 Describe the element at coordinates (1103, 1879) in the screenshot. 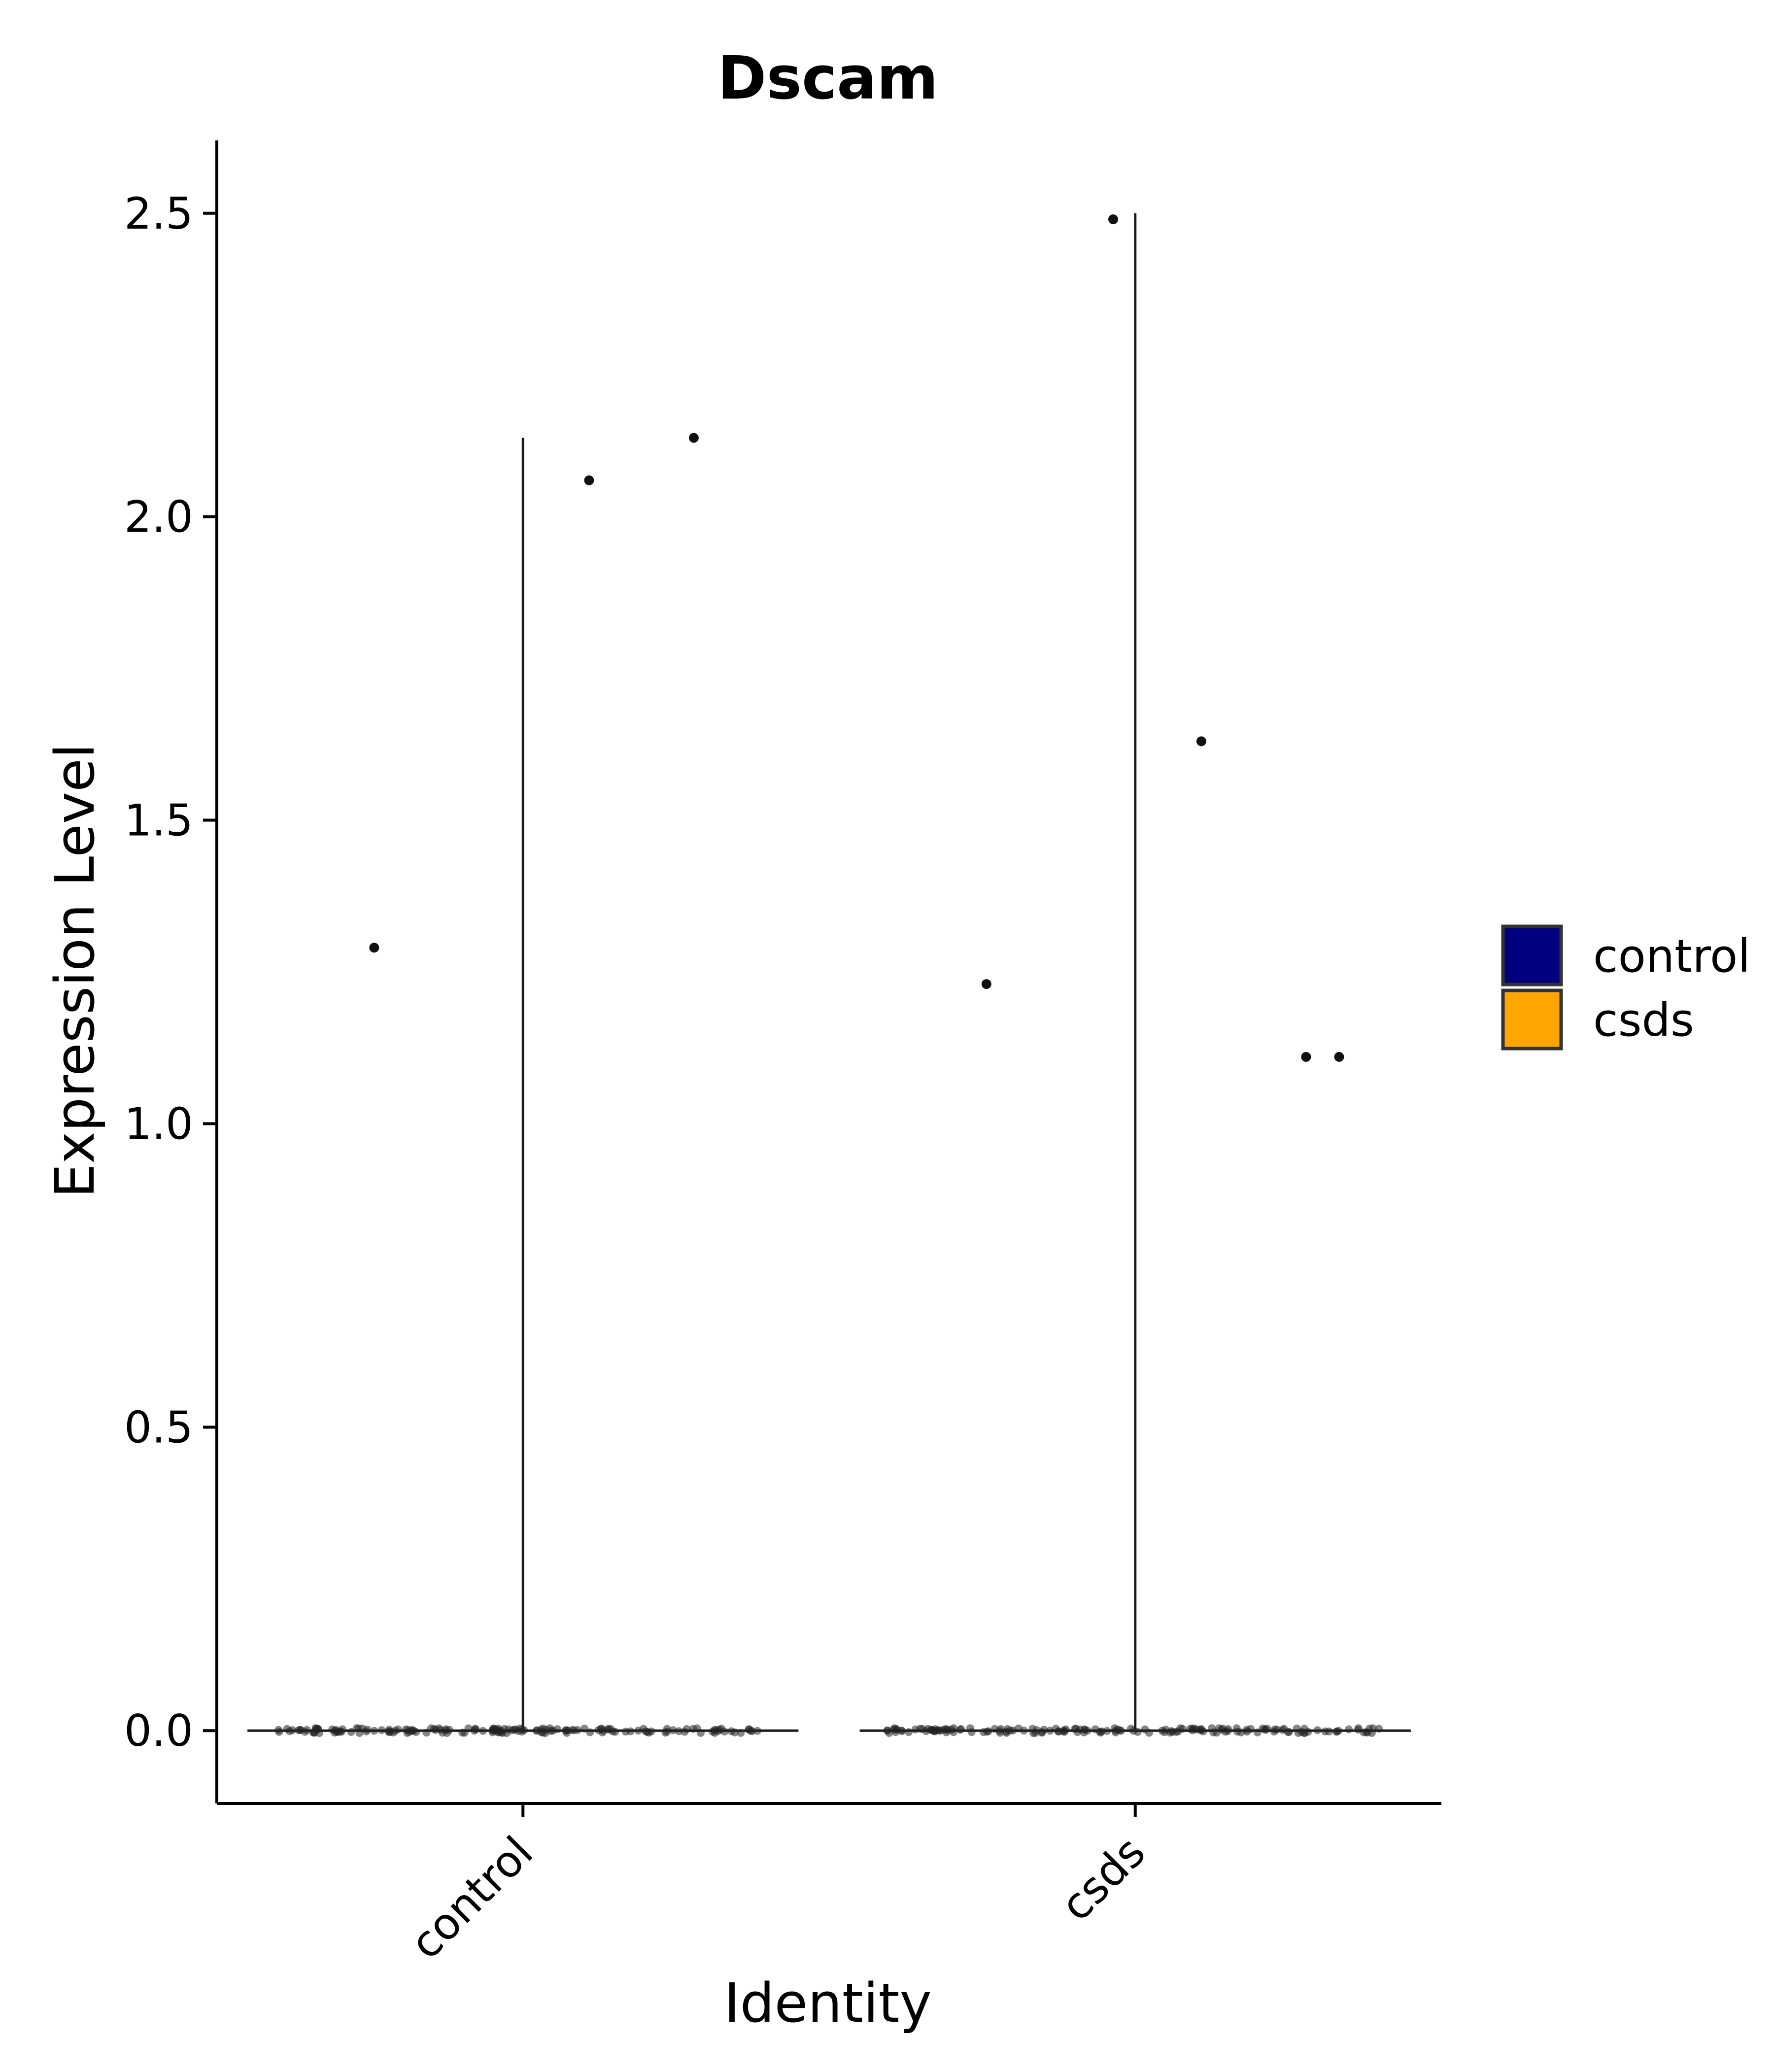

I see `x-tick-label: csds` at that location.